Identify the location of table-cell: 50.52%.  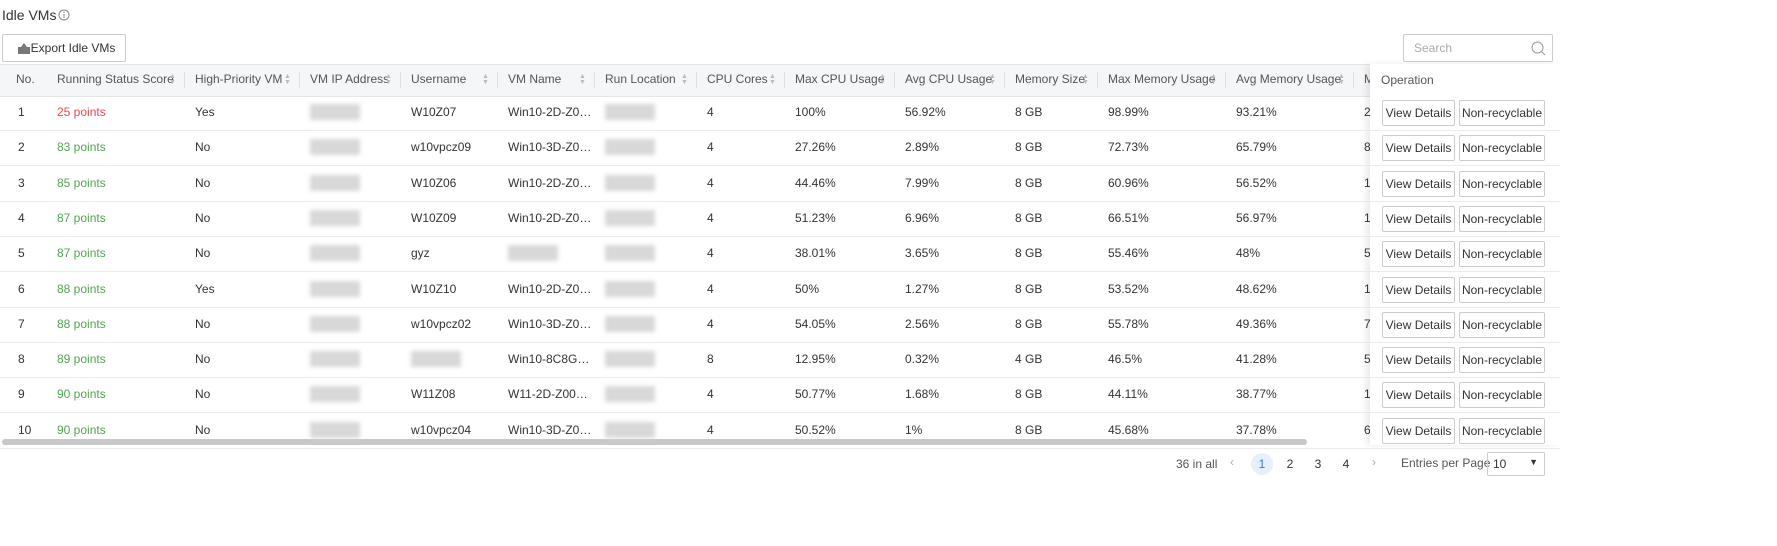
(815, 429).